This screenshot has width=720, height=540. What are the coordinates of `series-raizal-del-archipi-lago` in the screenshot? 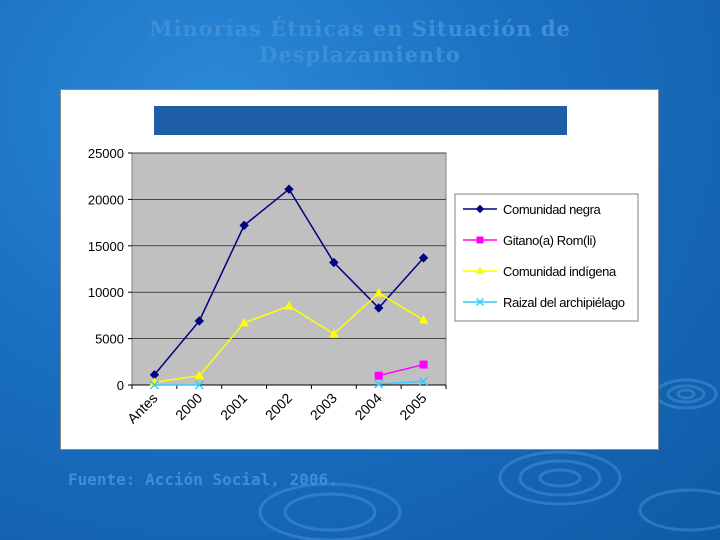 It's located at (289, 383).